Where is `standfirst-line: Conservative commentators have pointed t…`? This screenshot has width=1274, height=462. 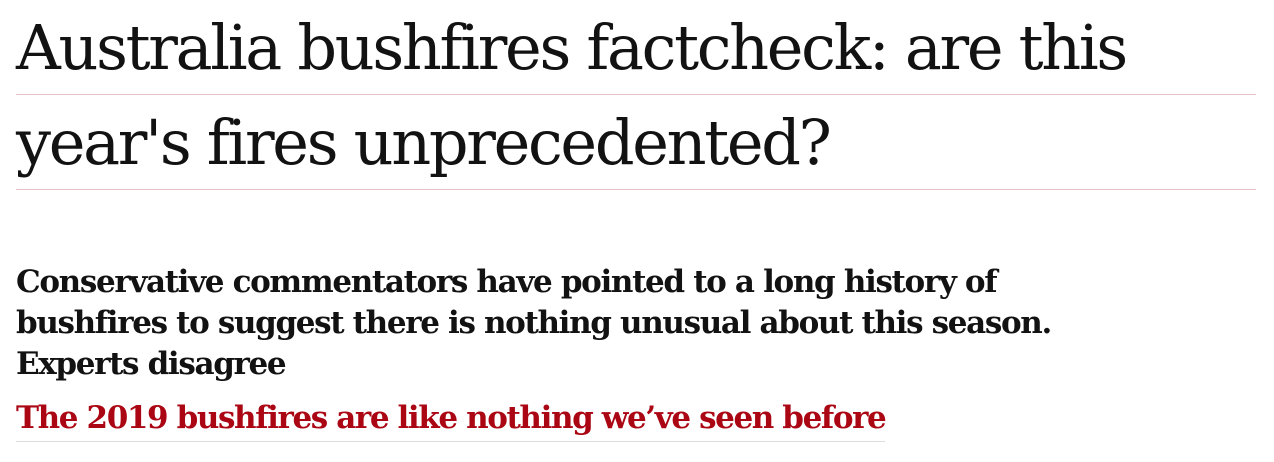
standfirst-line: Conservative commentators have pointed t… is located at coordinates (507, 282).